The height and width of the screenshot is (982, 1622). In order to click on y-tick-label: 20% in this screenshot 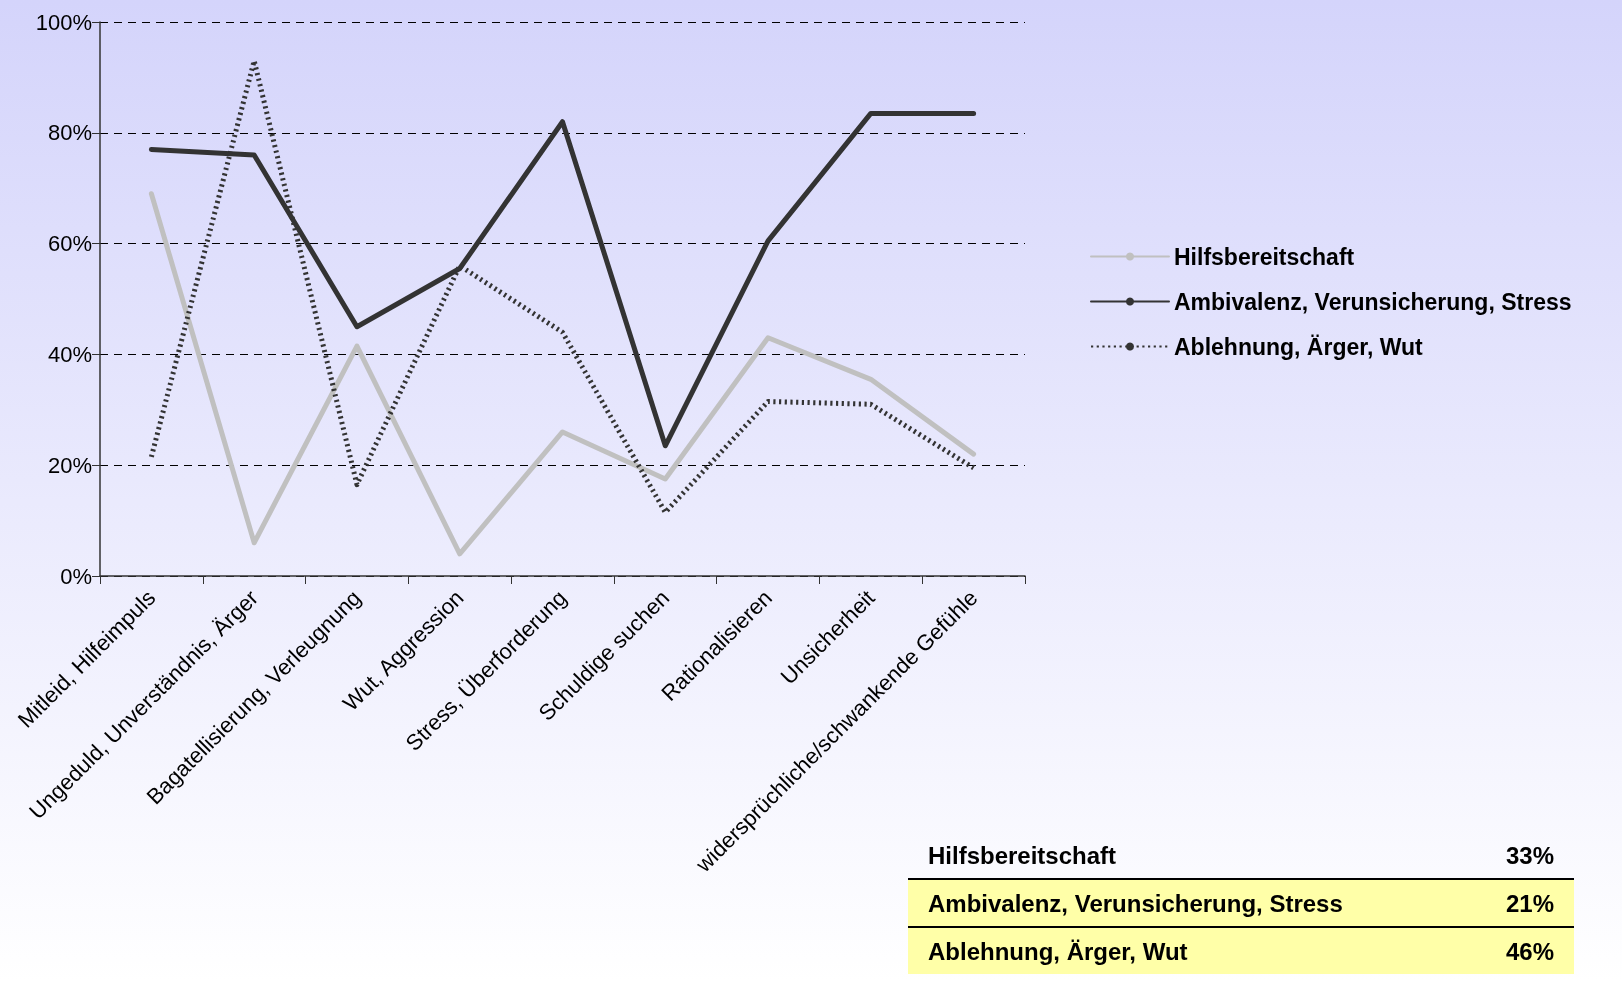, I will do `click(69, 465)`.